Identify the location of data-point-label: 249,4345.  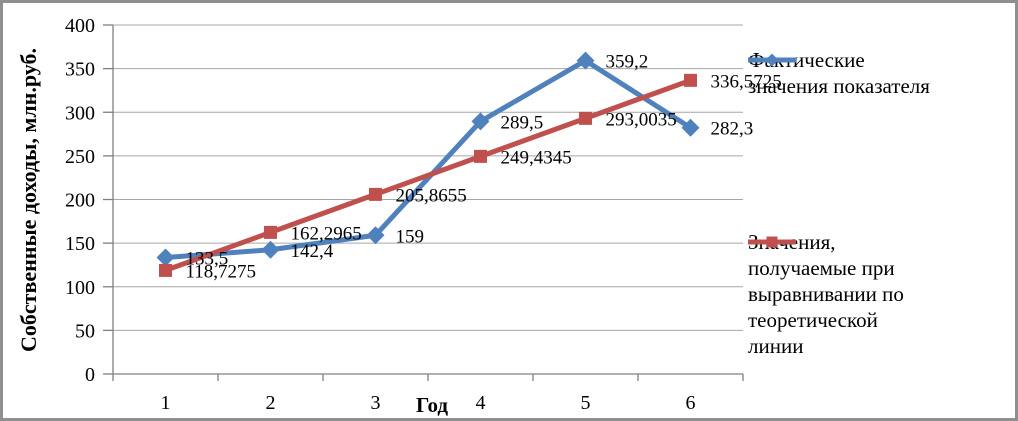
(536, 157).